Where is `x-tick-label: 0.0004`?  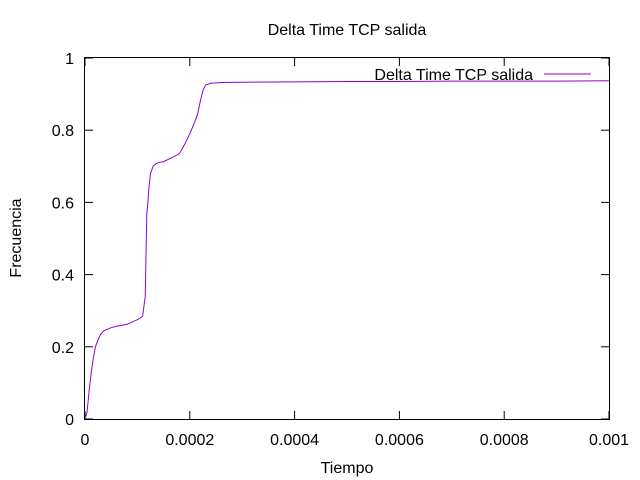
x-tick-label: 0.0004 is located at coordinates (294, 440).